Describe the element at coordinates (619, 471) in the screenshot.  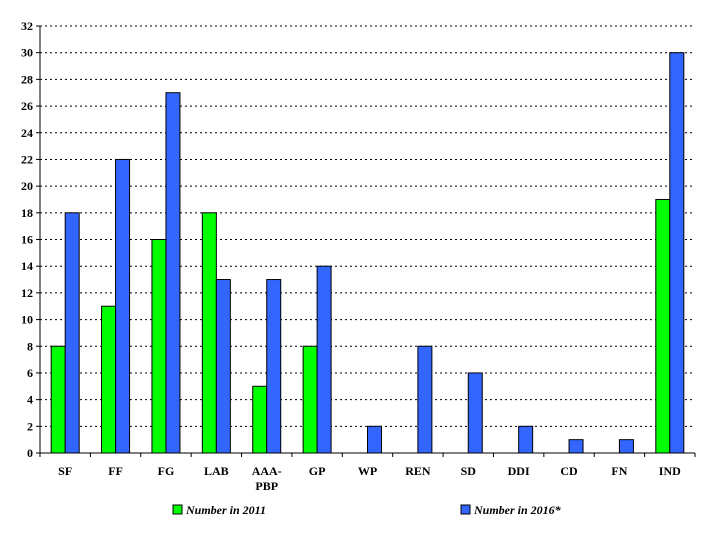
I see `x-tick-label-fn: FN` at that location.